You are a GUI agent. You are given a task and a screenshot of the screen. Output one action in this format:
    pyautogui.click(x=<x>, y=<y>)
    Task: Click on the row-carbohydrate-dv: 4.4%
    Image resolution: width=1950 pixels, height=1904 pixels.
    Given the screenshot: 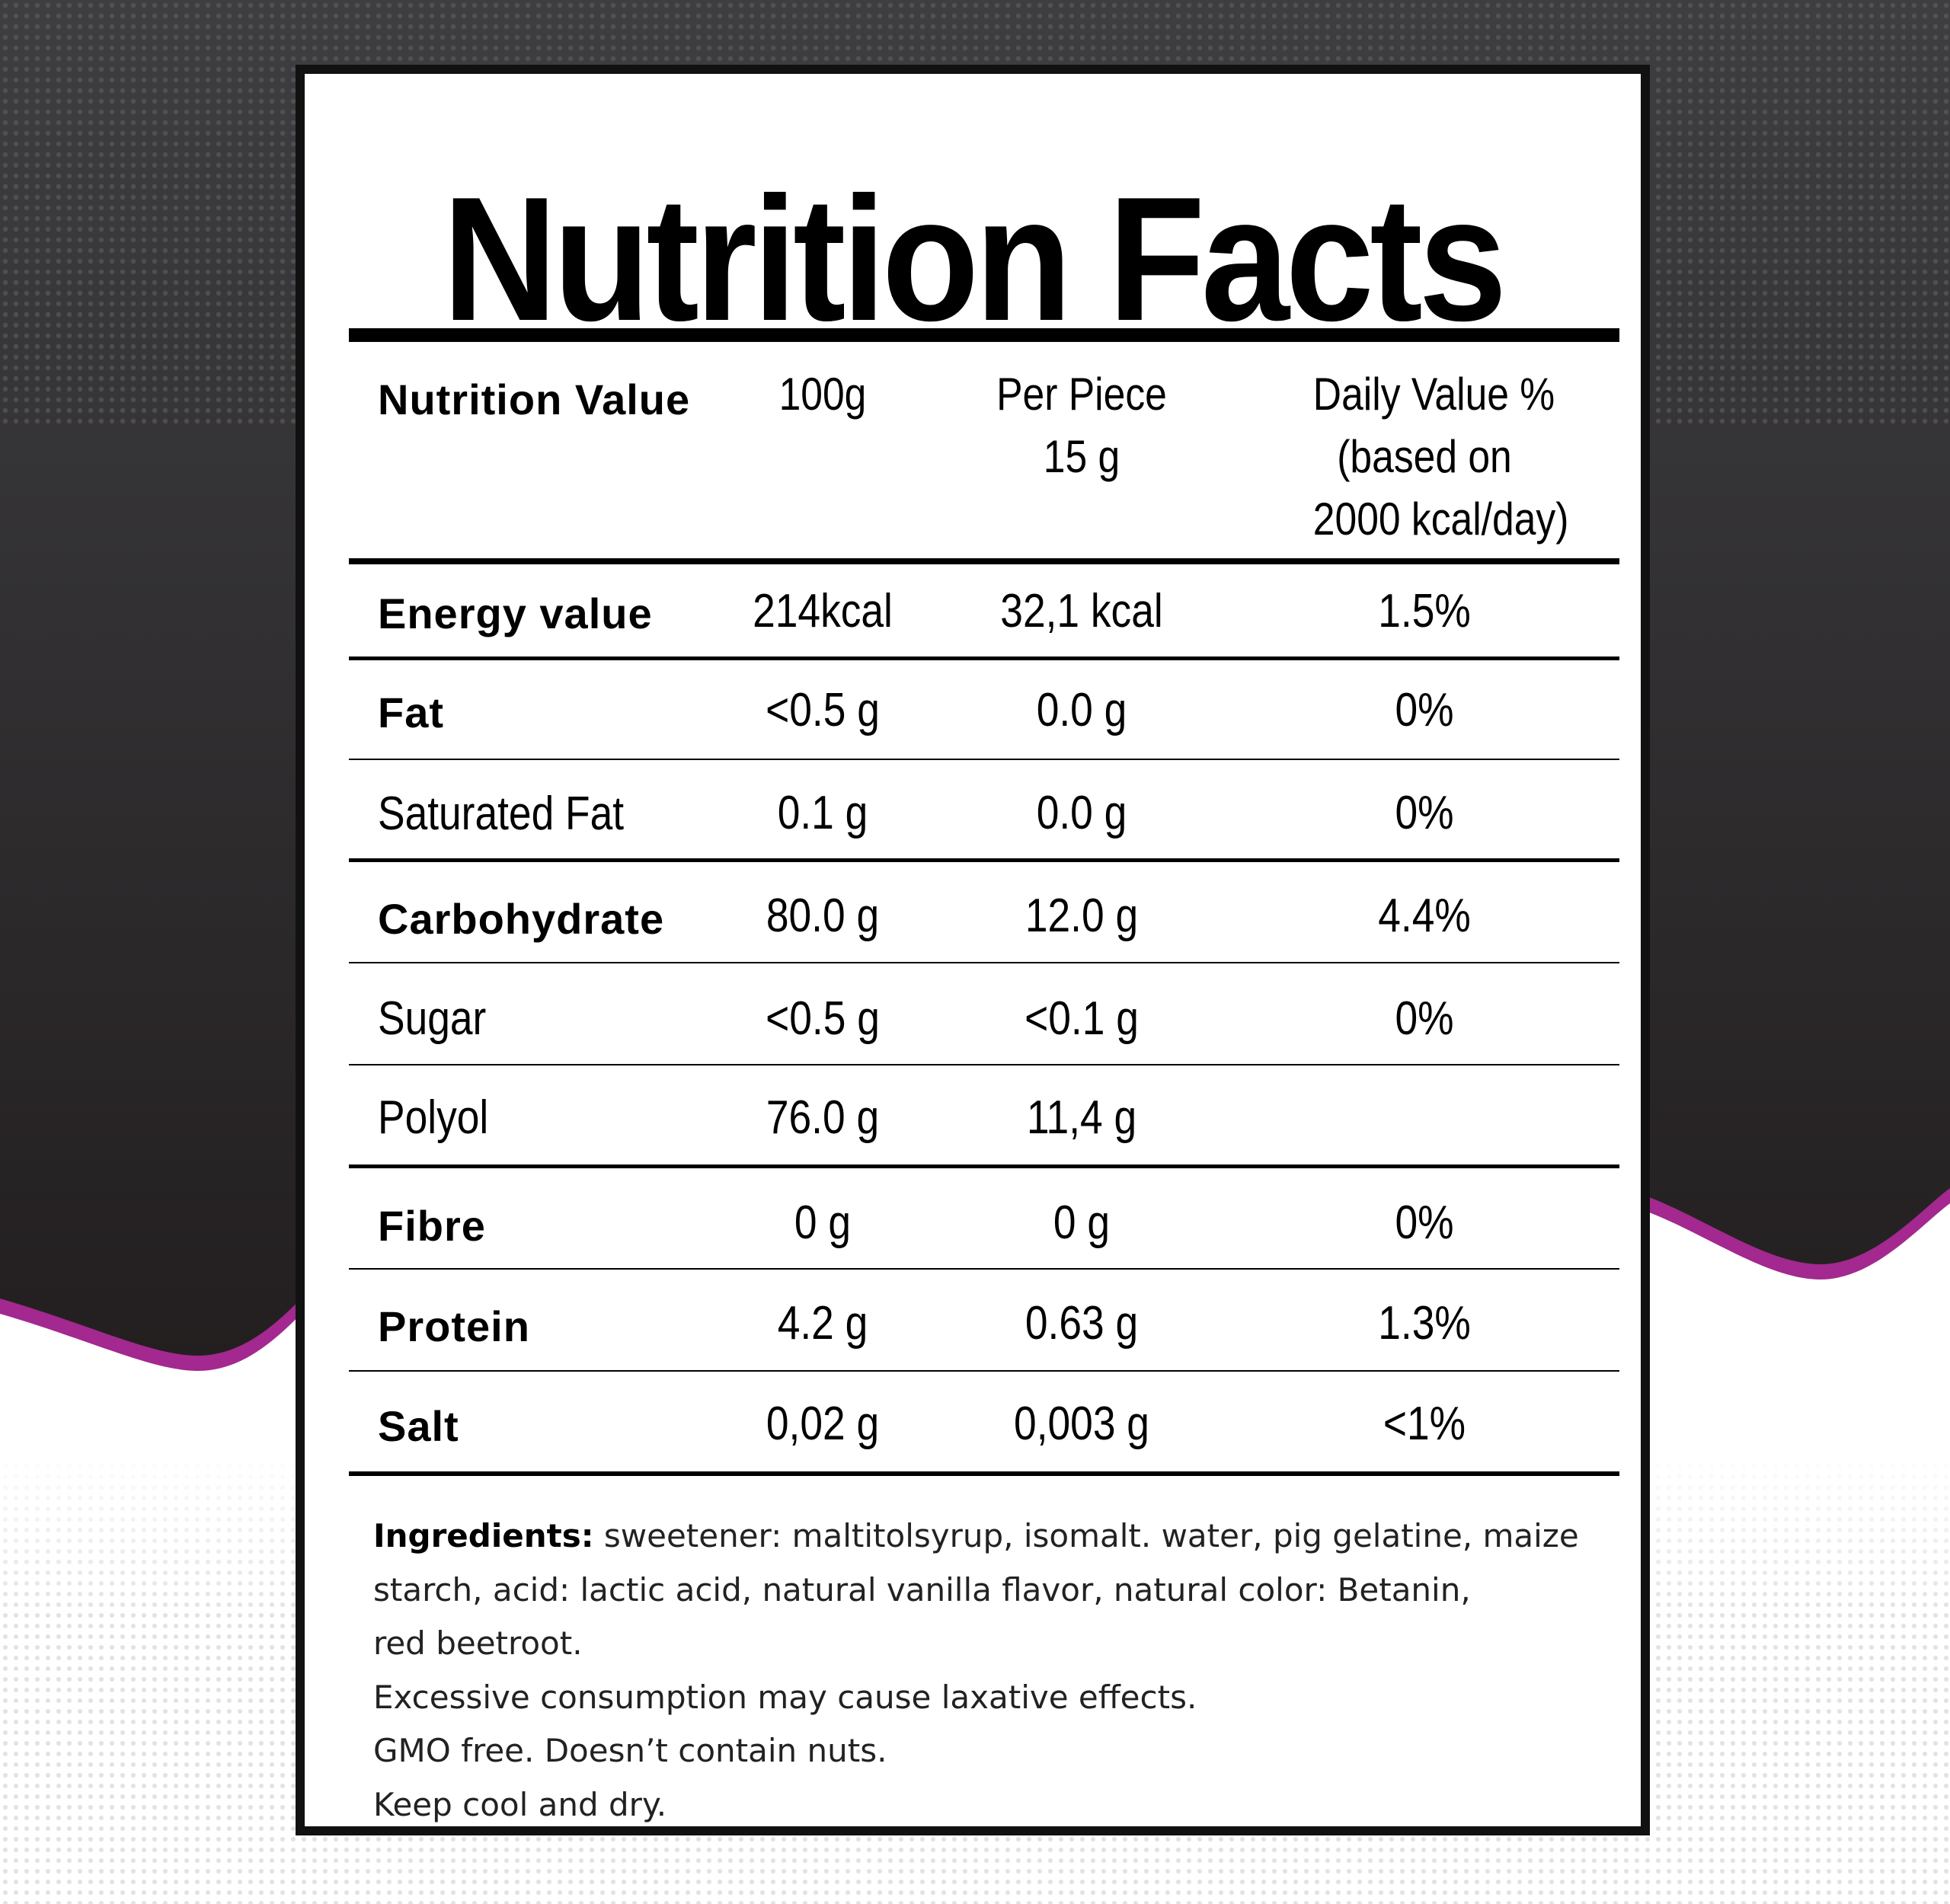 What is the action you would take?
    pyautogui.click(x=1424, y=916)
    